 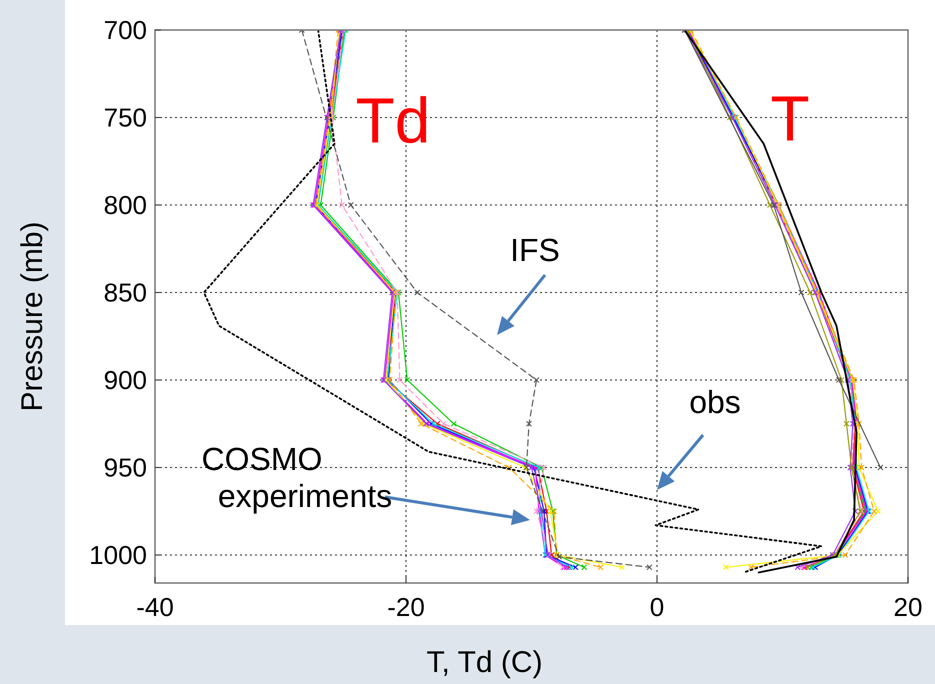 I want to click on annotation: IFS, so click(x=535, y=250).